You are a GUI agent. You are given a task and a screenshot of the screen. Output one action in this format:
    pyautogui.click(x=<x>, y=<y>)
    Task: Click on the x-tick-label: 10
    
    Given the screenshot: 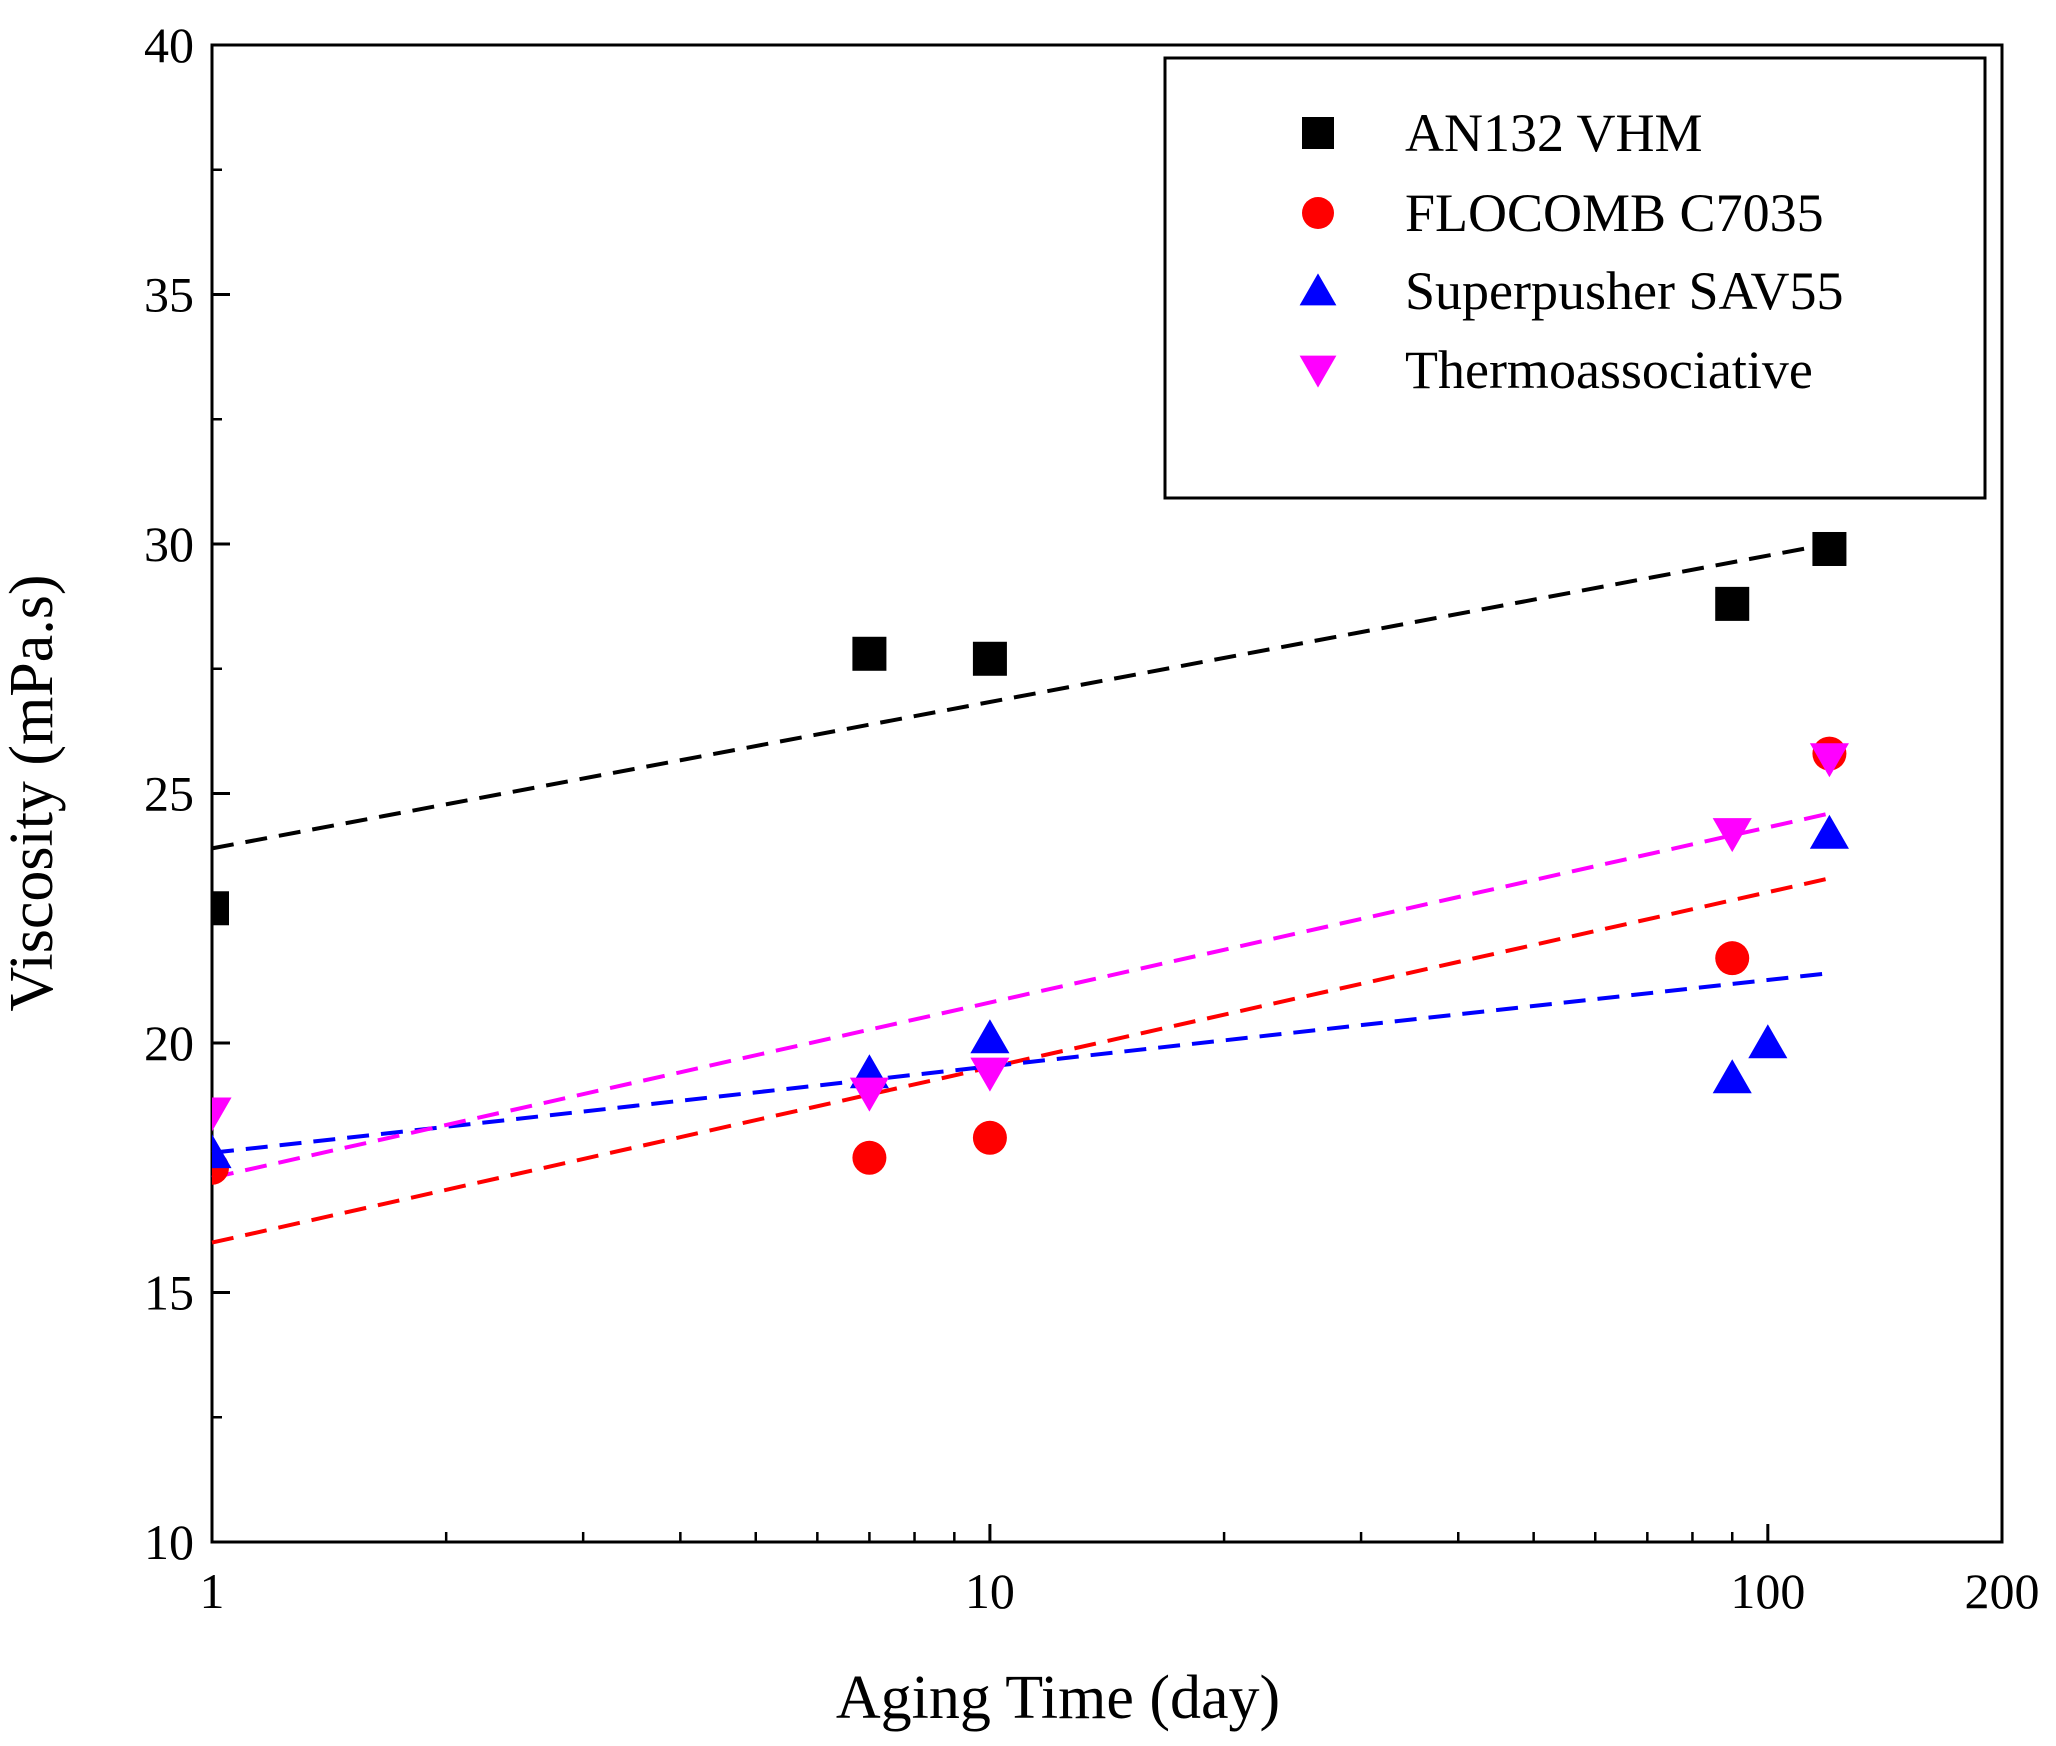 What is the action you would take?
    pyautogui.click(x=990, y=1591)
    